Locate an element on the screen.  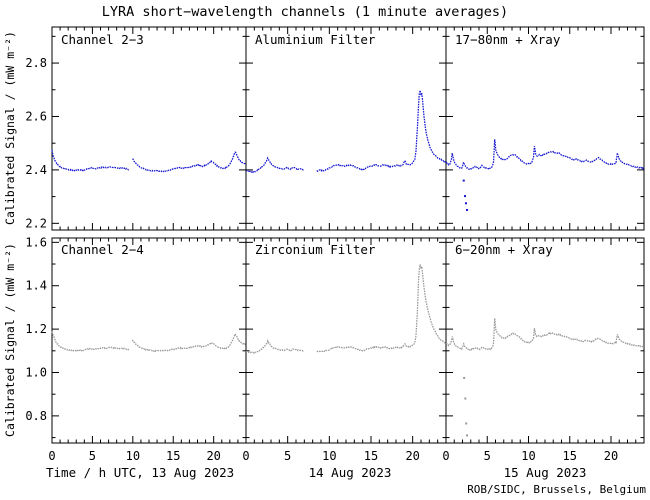
y-axis-label-bottom-row: Calibrated Signal / (mW m⁻²) is located at coordinates (10, 340).